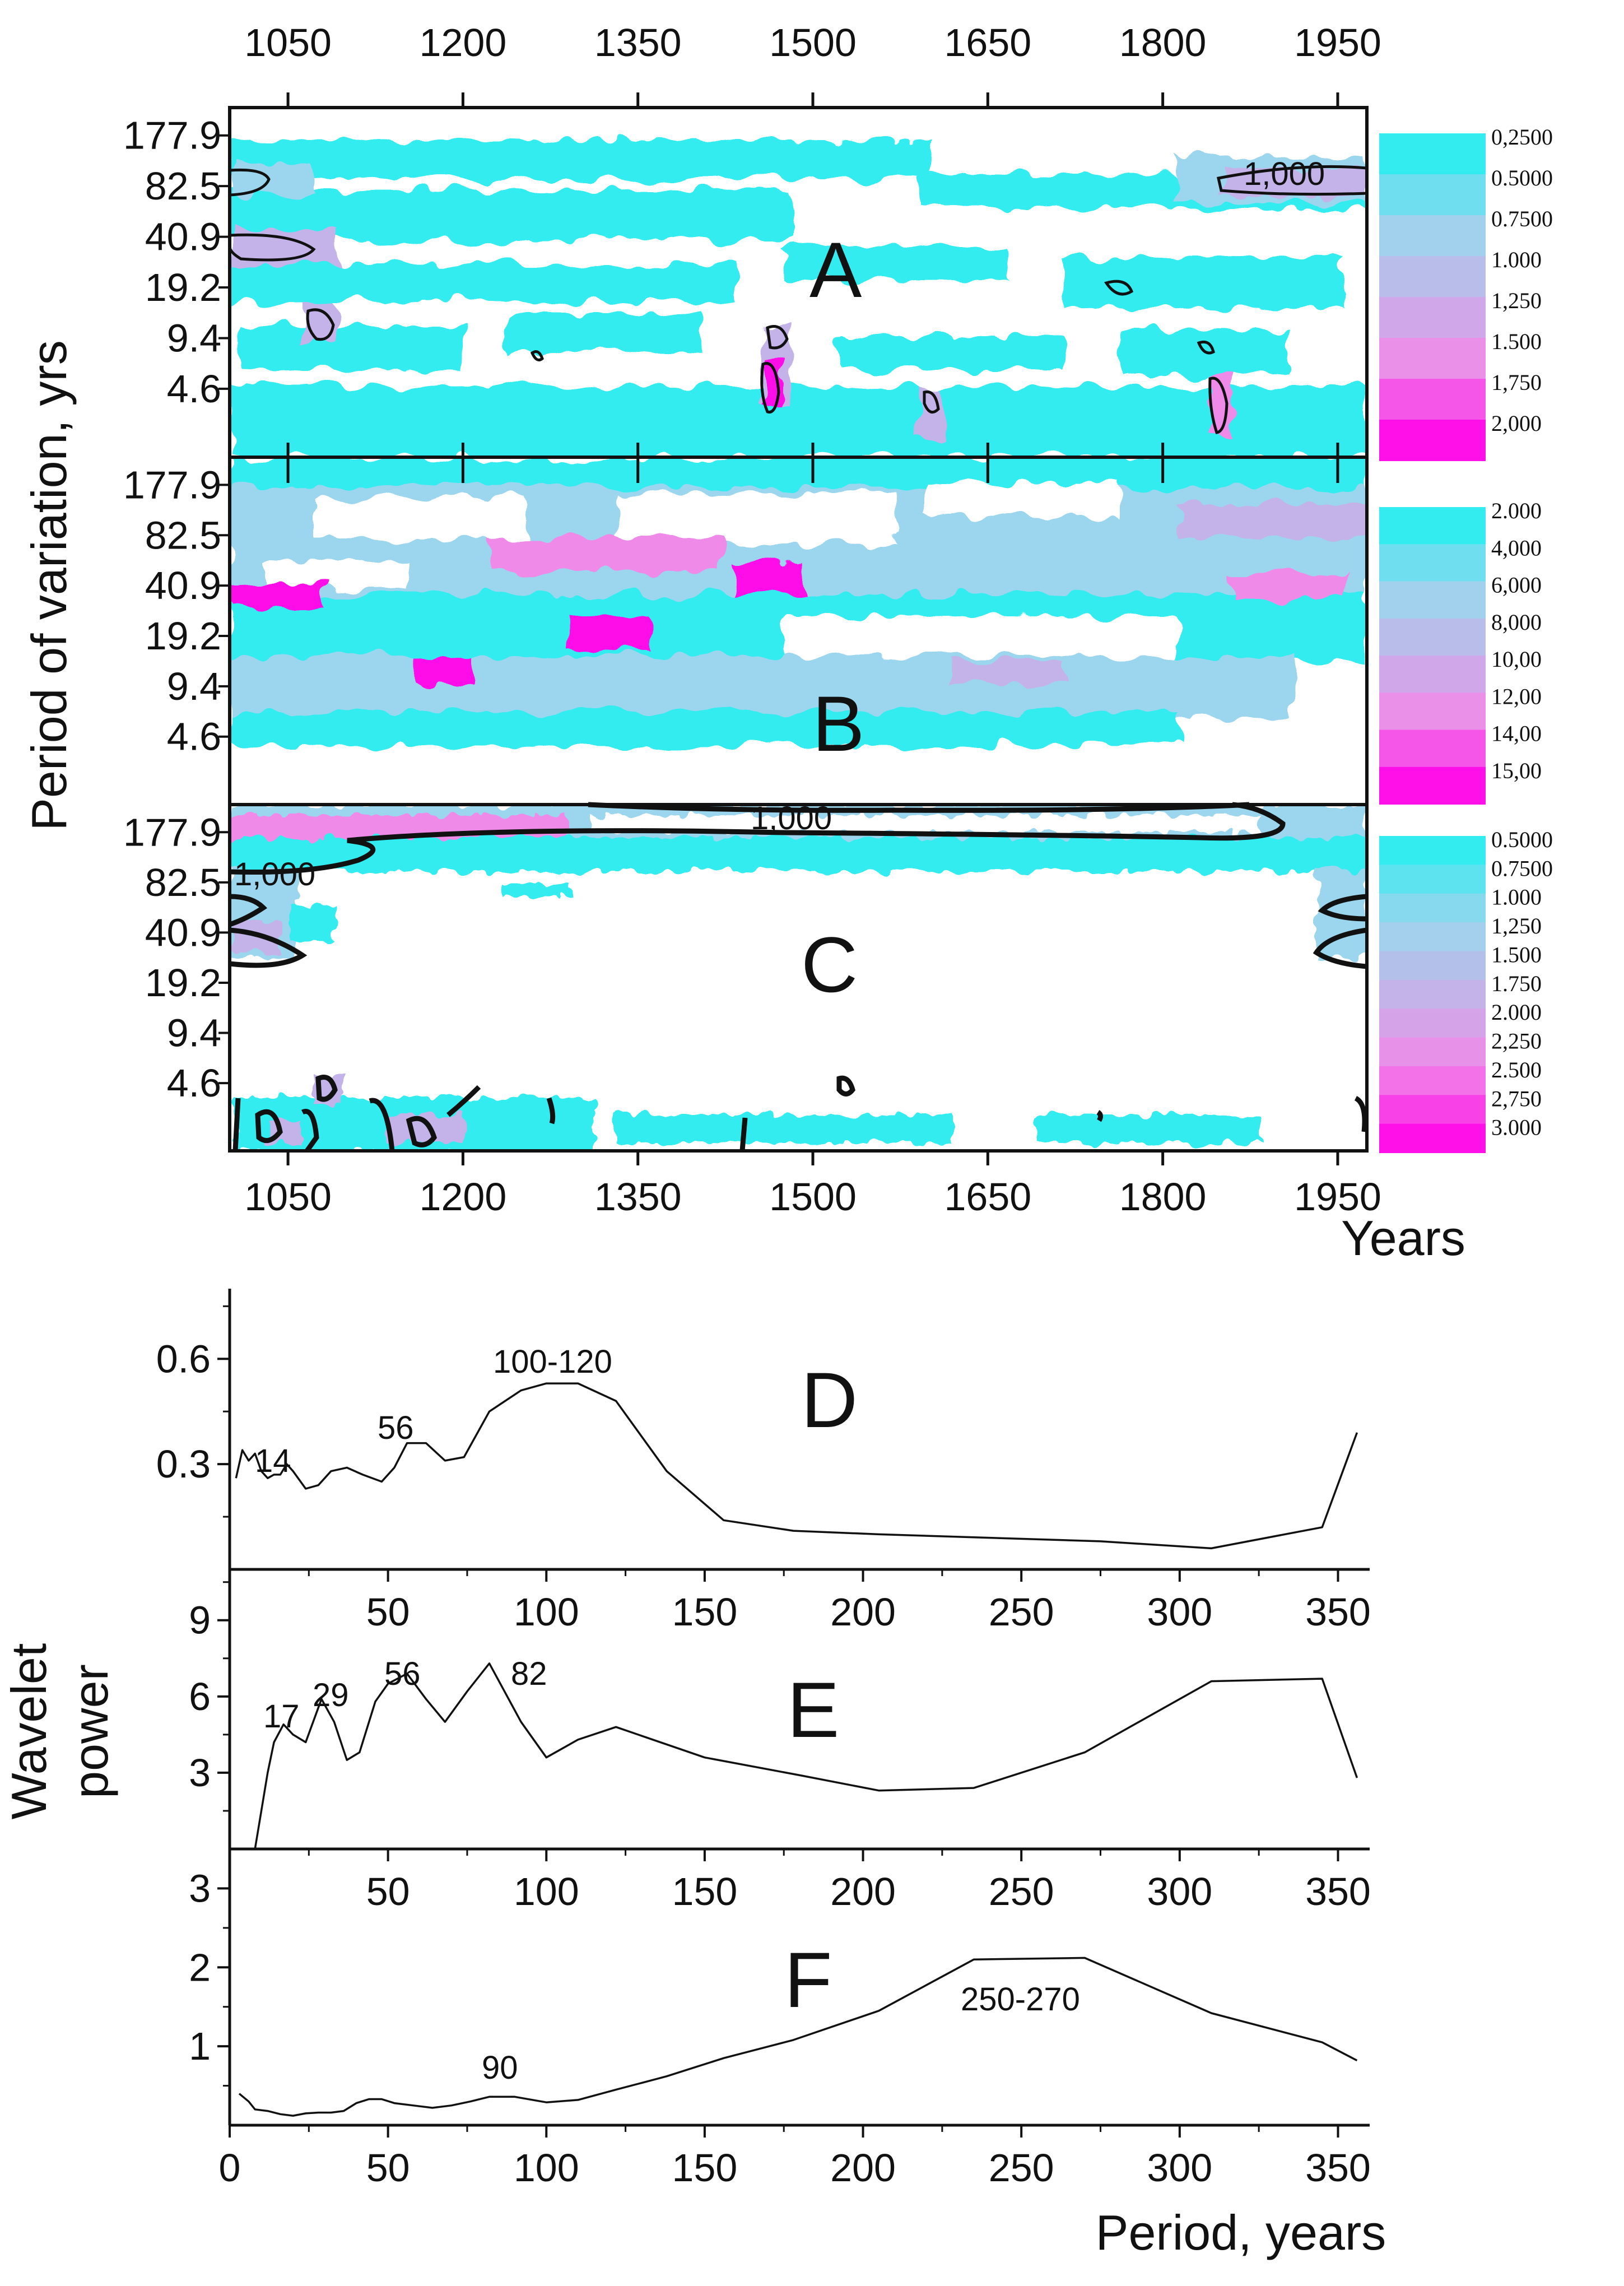 The width and height of the screenshot is (1624, 2286). I want to click on heatmap-x-tick-top: 1350, so click(638, 42).